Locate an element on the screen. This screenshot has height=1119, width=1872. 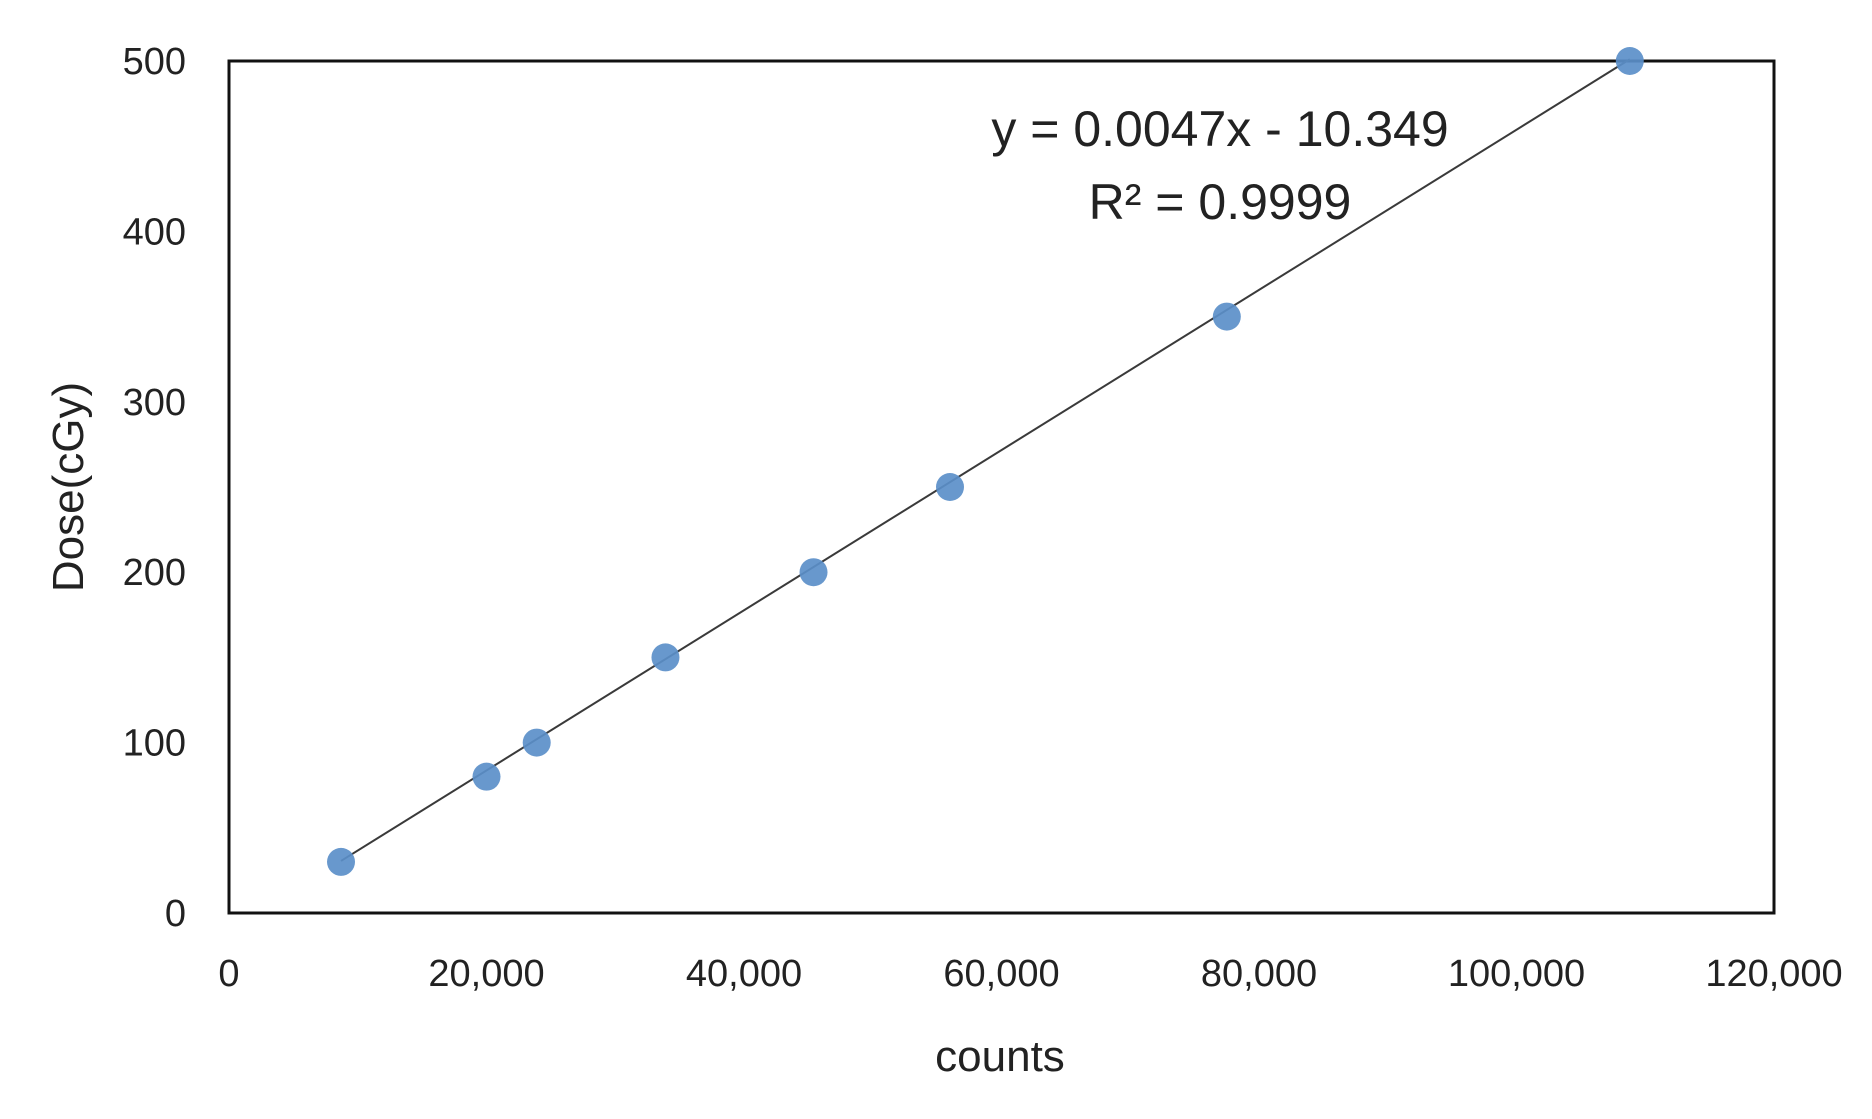
y-axis-title: Dose(cGy) is located at coordinates (68, 487).